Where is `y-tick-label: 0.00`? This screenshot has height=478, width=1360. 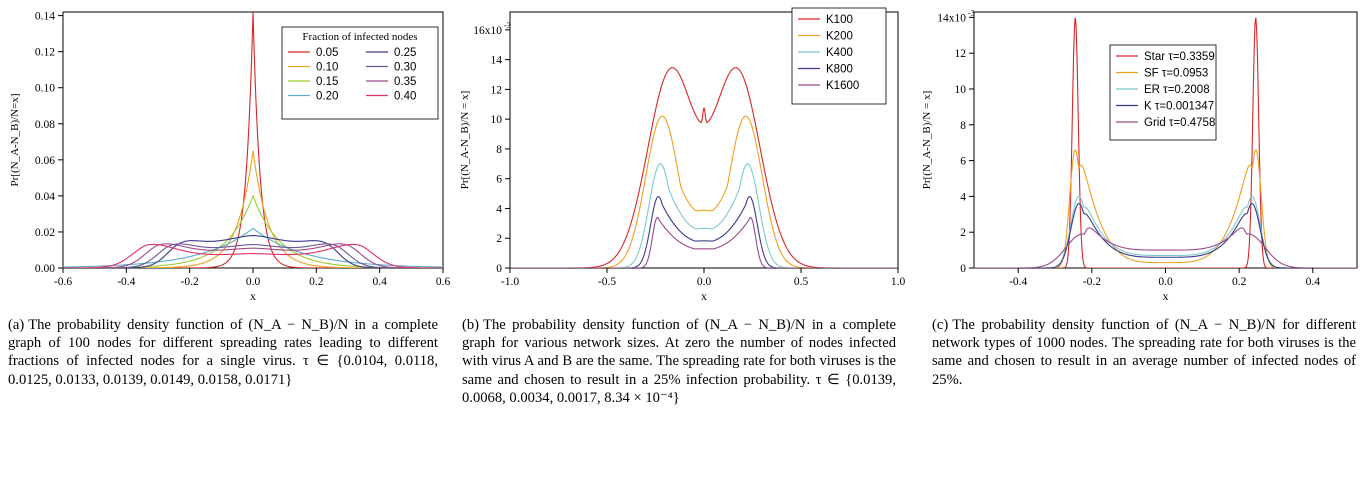 y-tick-label: 0.00 is located at coordinates (45, 269).